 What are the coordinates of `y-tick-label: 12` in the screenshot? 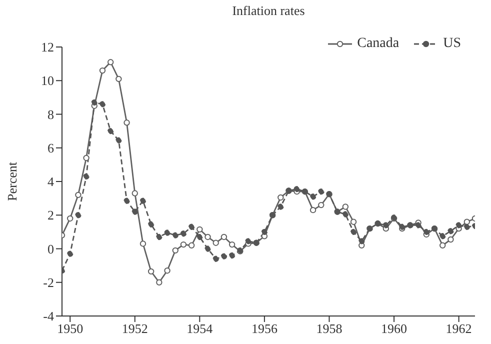 It's located at (47, 47).